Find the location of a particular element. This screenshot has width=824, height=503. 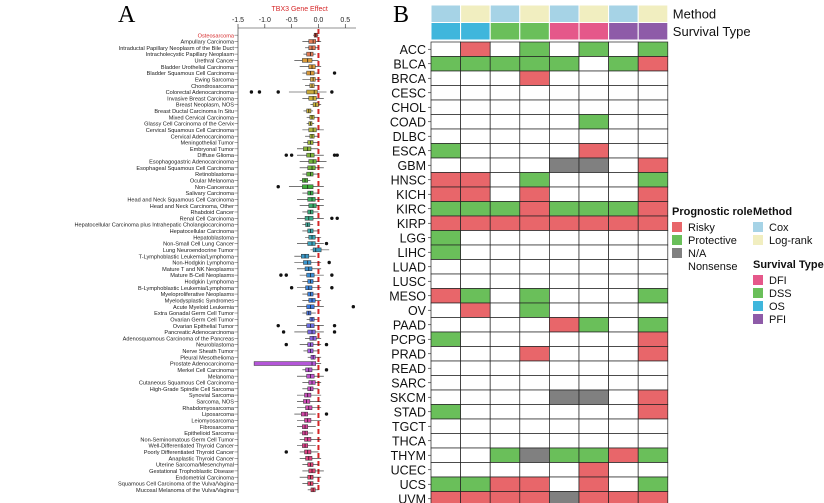

survival-cell is located at coordinates (505, 31).